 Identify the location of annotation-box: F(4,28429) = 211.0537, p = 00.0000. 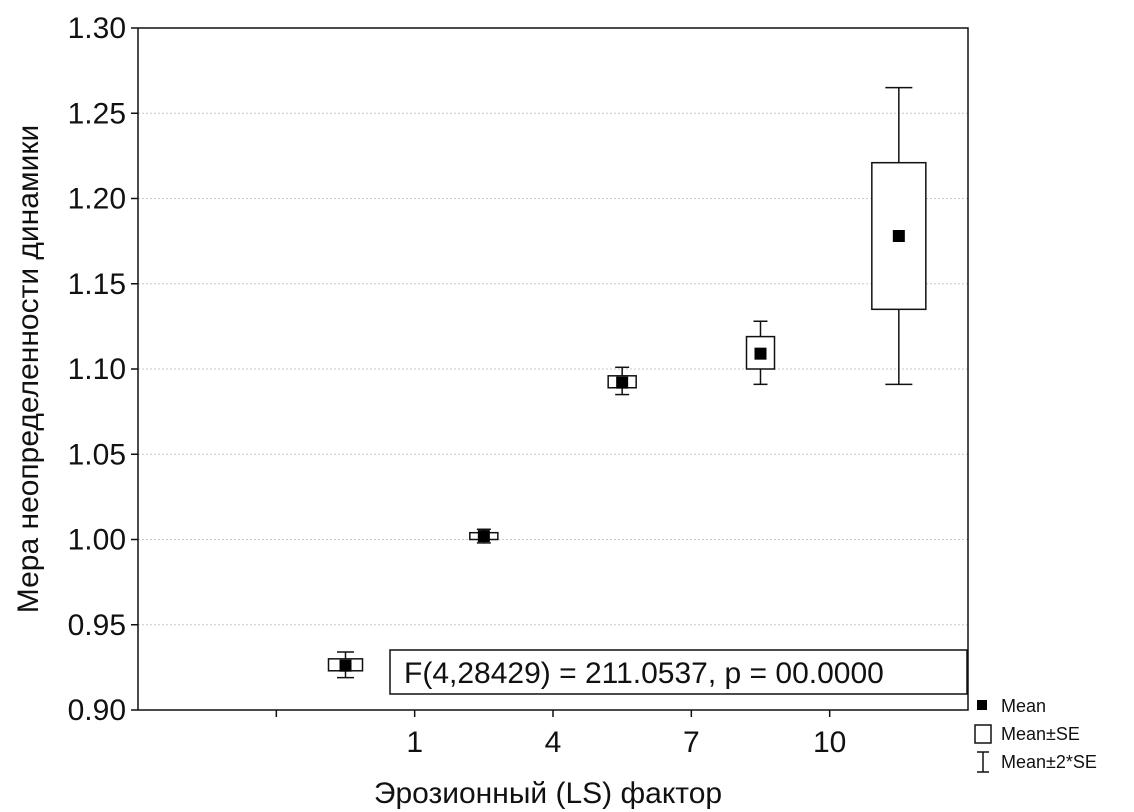
(678, 672).